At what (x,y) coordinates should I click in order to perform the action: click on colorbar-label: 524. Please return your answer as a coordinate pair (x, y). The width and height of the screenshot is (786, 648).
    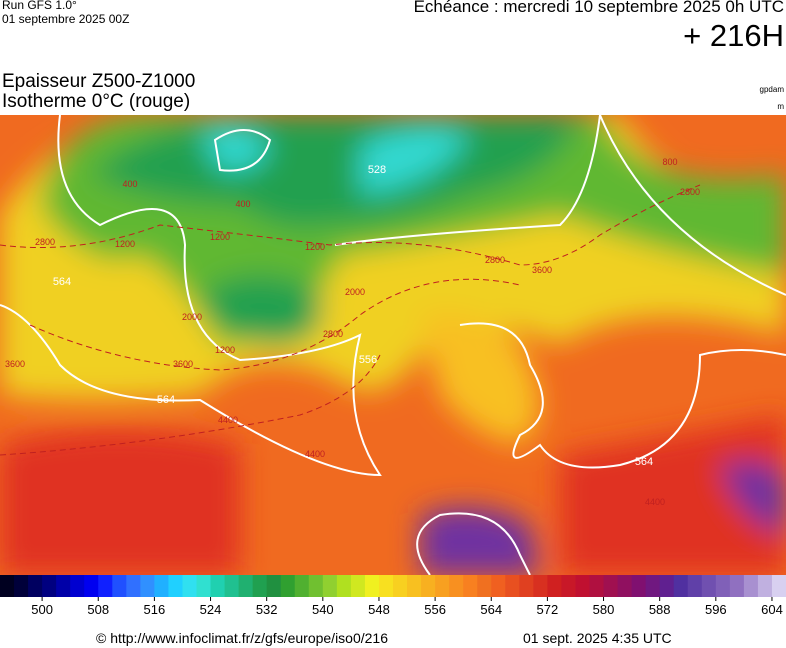
    Looking at the image, I should click on (211, 609).